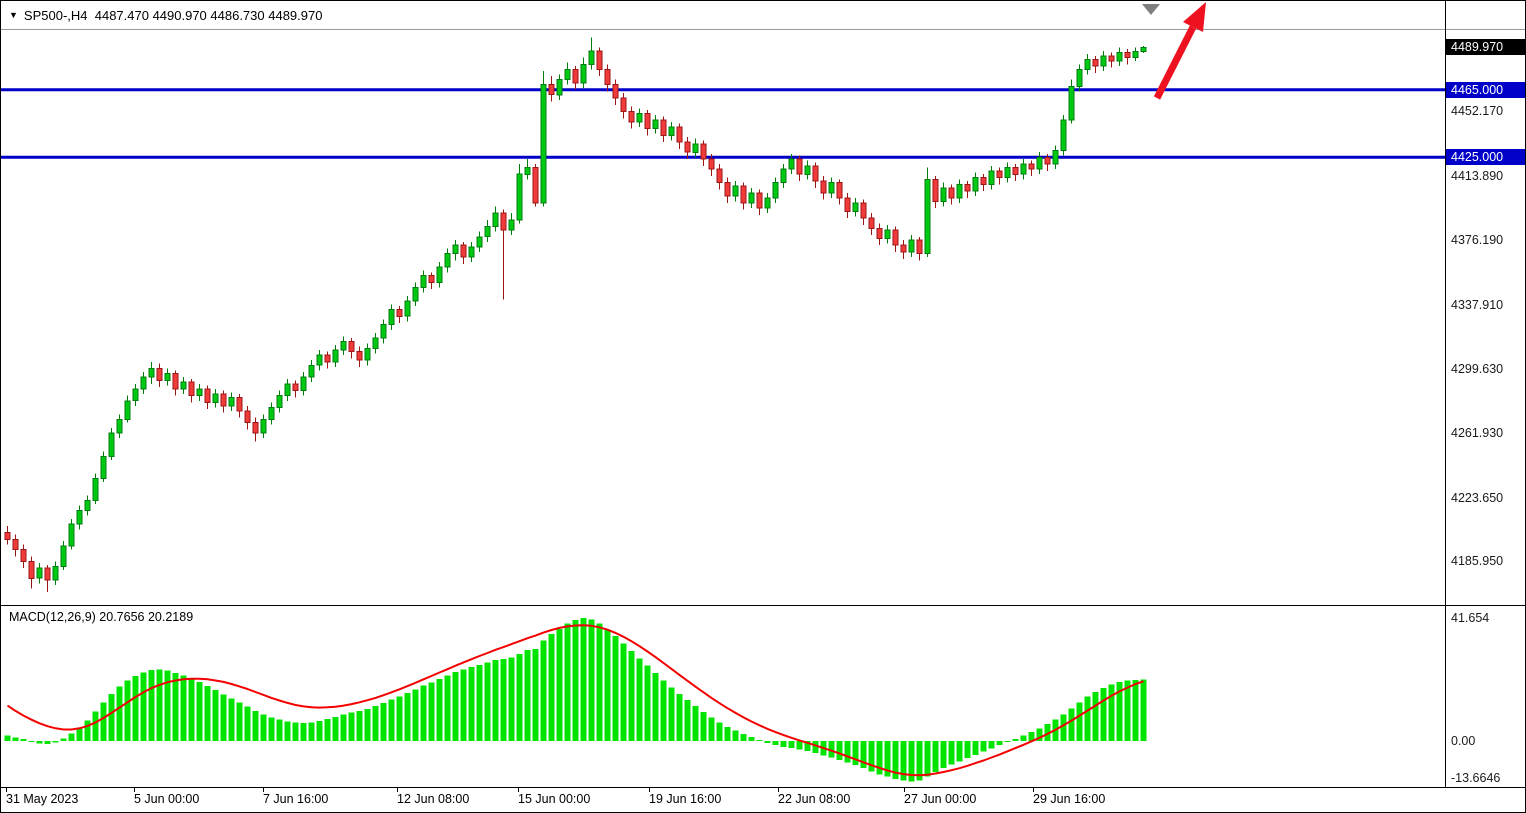 Image resolution: width=1526 pixels, height=813 pixels. I want to click on time-axis-label: 5 Jun 00:00, so click(167, 799).